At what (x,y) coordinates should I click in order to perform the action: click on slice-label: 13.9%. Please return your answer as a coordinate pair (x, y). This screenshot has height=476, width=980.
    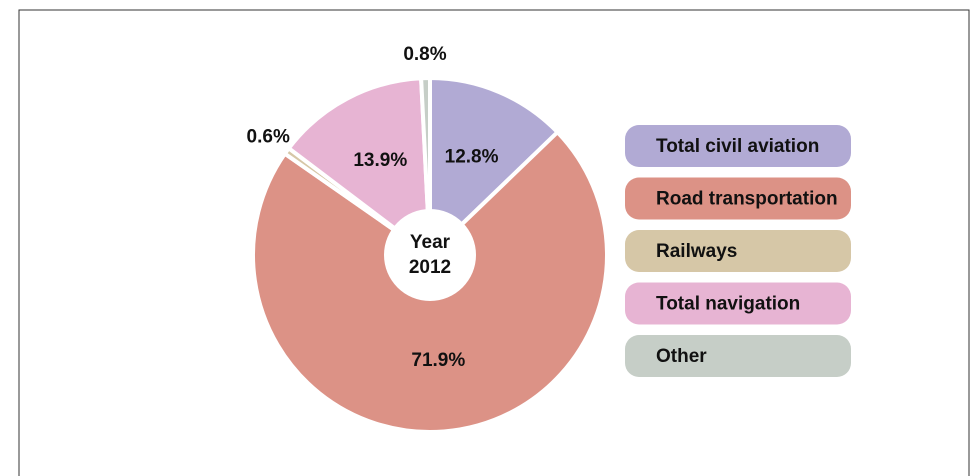
    Looking at the image, I should click on (380, 160).